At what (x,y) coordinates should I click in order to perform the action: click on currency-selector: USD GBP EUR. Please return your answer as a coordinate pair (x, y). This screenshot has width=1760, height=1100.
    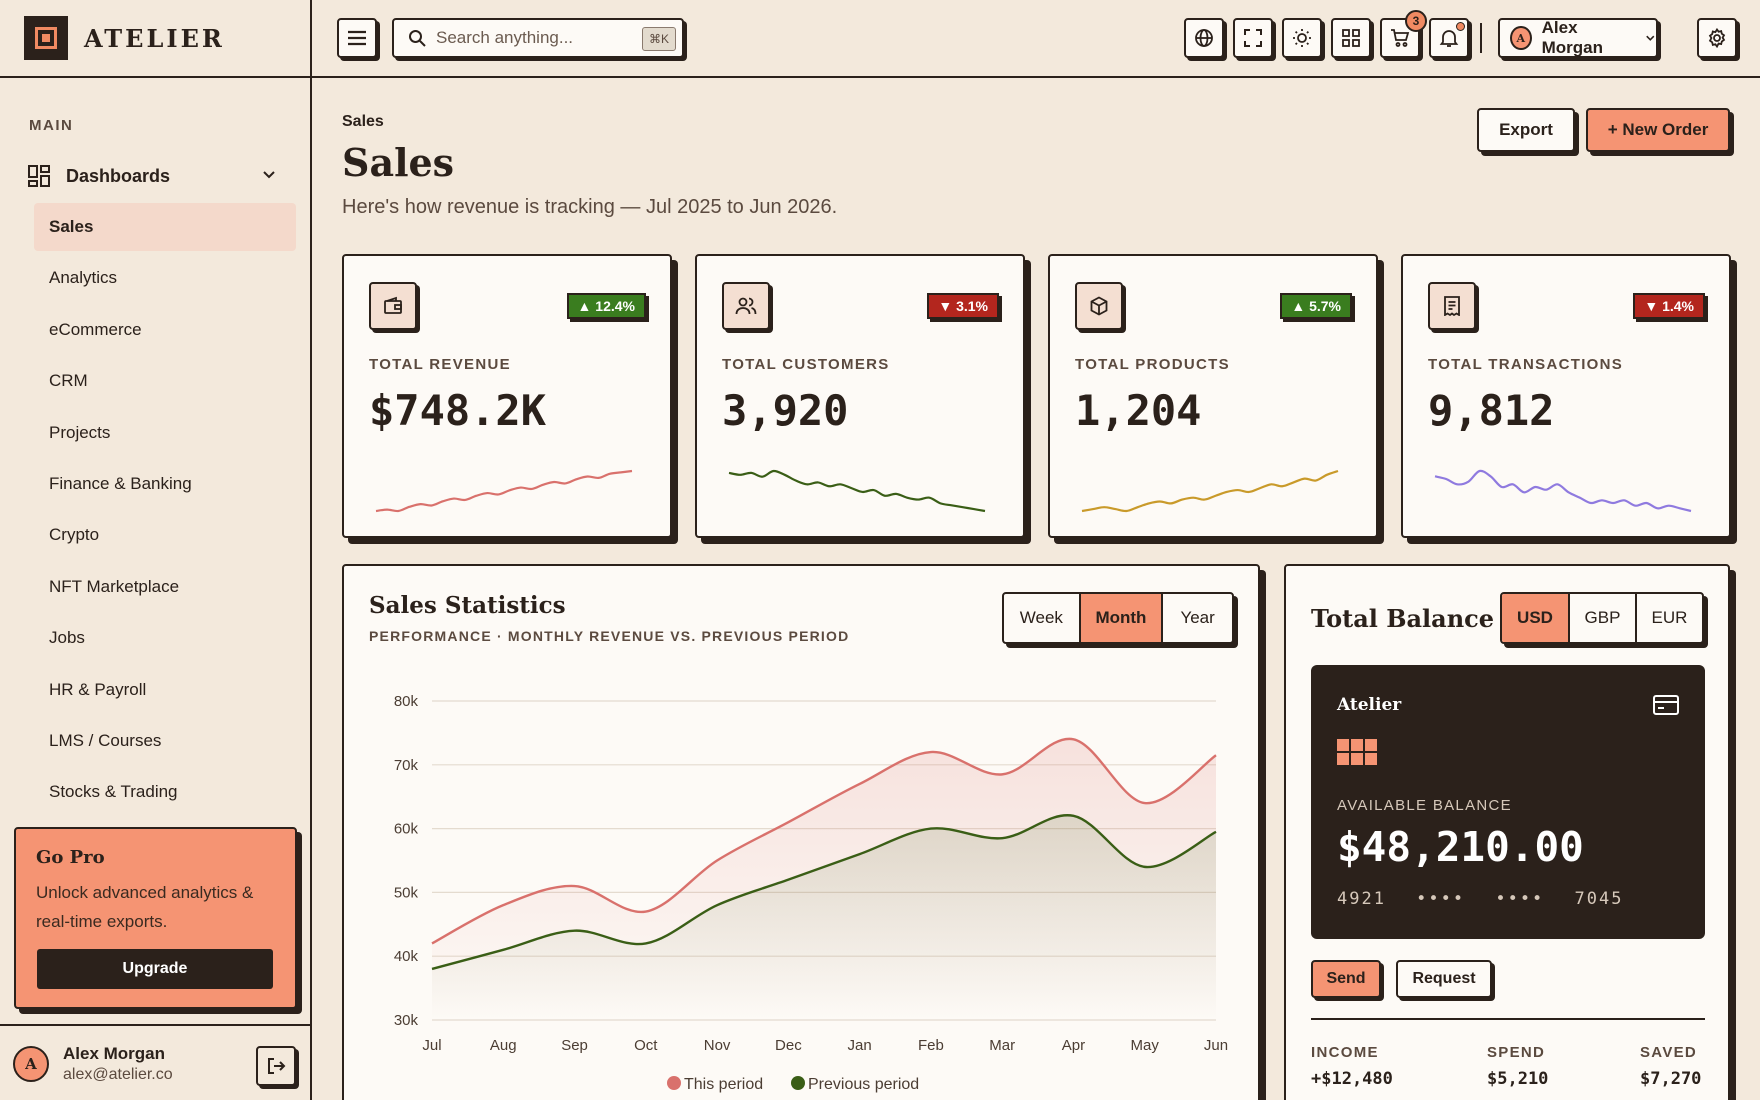
    Looking at the image, I should click on (1602, 618).